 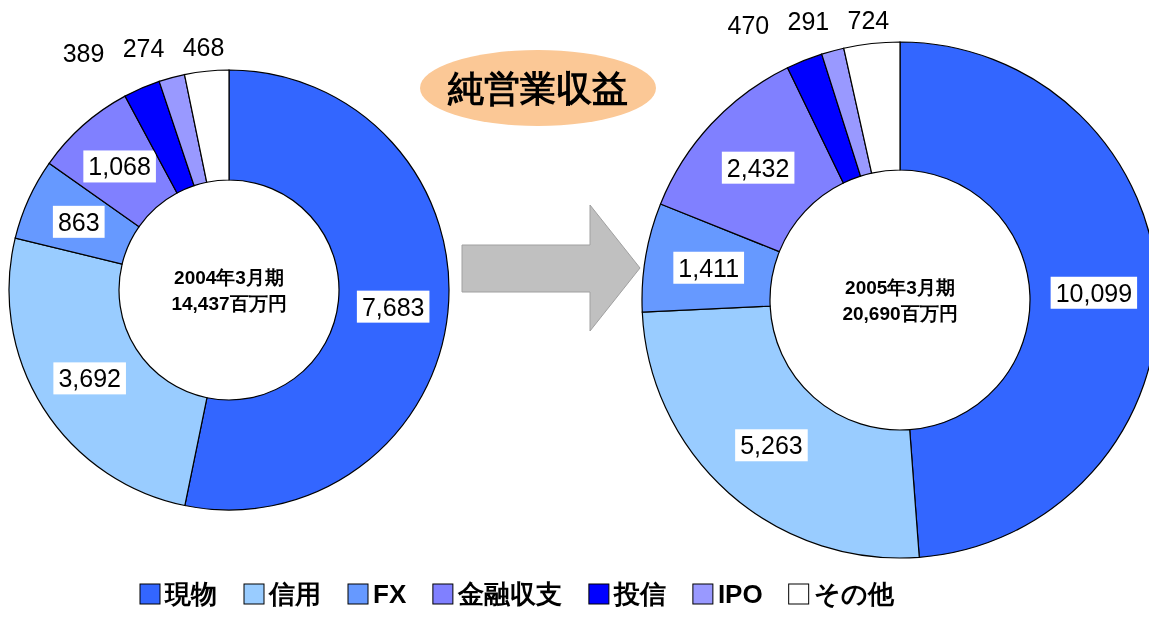 I want to click on legend-label: 投信, so click(x=639, y=594).